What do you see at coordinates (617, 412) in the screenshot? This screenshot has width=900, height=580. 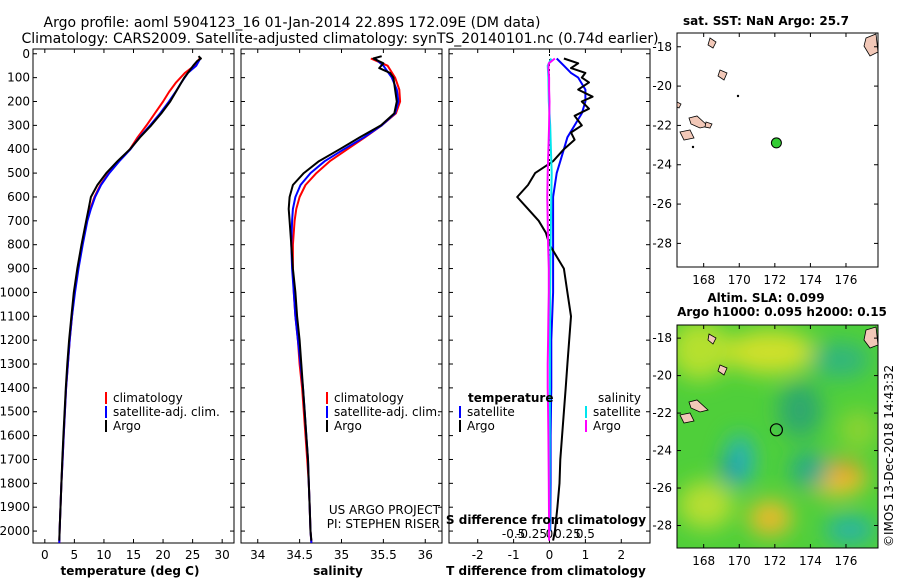 I see `legend-label-sal-satellite: satellite` at bounding box center [617, 412].